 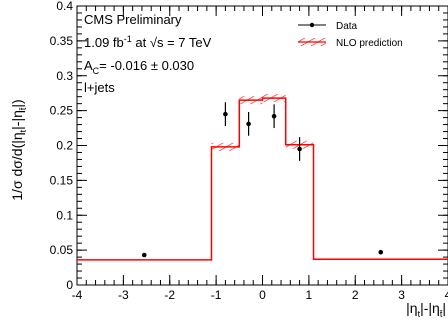 What do you see at coordinates (62, 41) in the screenshot?
I see `y-tick-label: 0.35` at bounding box center [62, 41].